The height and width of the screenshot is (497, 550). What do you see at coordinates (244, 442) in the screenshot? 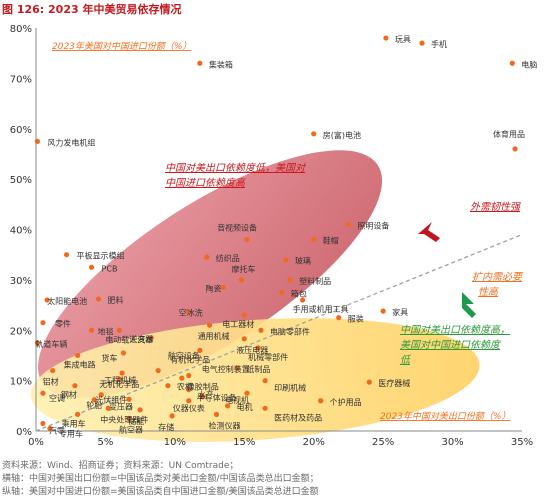
I see `x-tick-label: 15%` at bounding box center [244, 442].